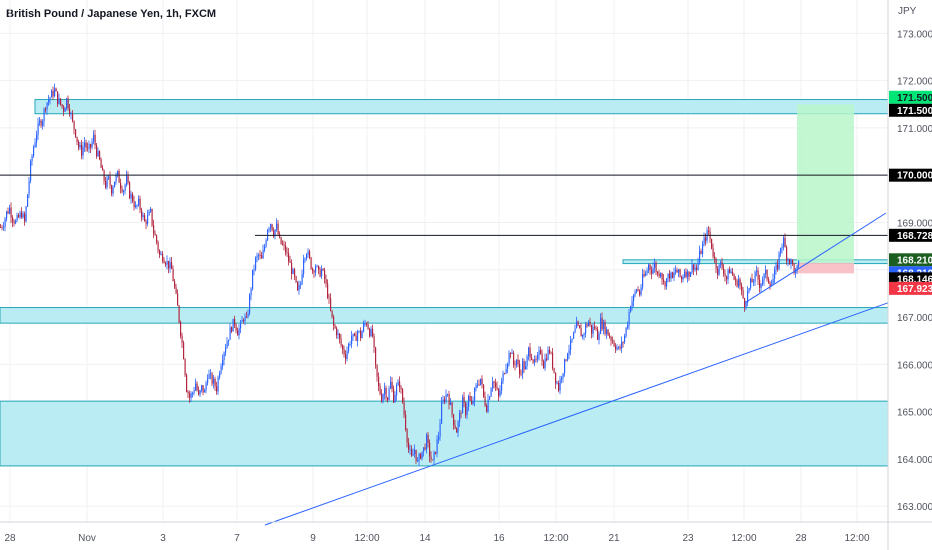  Describe the element at coordinates (425, 538) in the screenshot. I see `x-tick-label: 14` at that location.